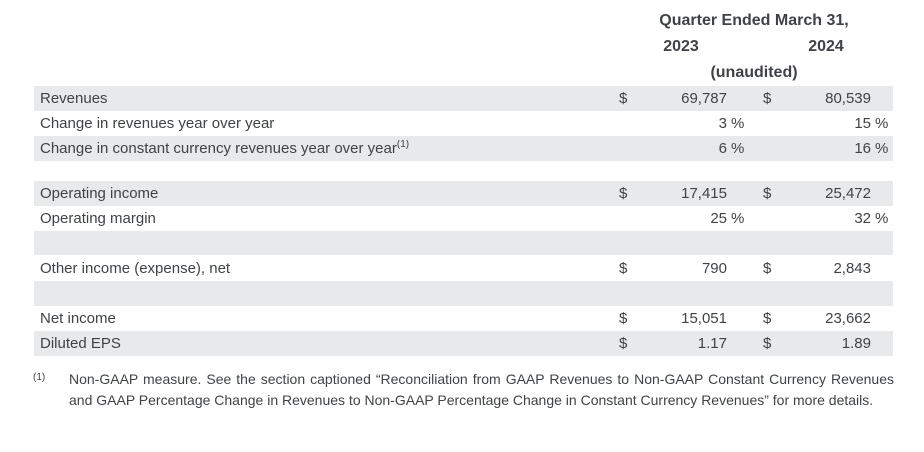  What do you see at coordinates (74, 98) in the screenshot?
I see `row-label: Revenues` at bounding box center [74, 98].